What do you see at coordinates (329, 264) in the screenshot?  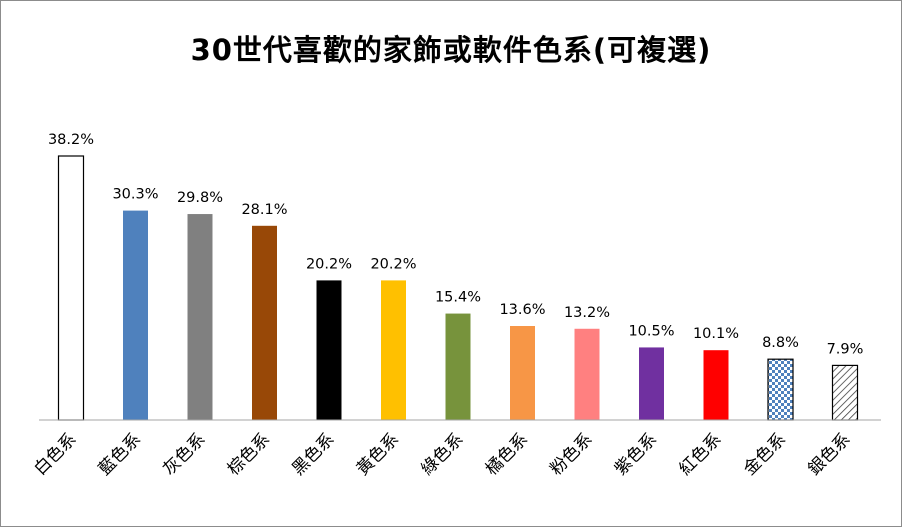 I see `value-label-5: 20.2%` at bounding box center [329, 264].